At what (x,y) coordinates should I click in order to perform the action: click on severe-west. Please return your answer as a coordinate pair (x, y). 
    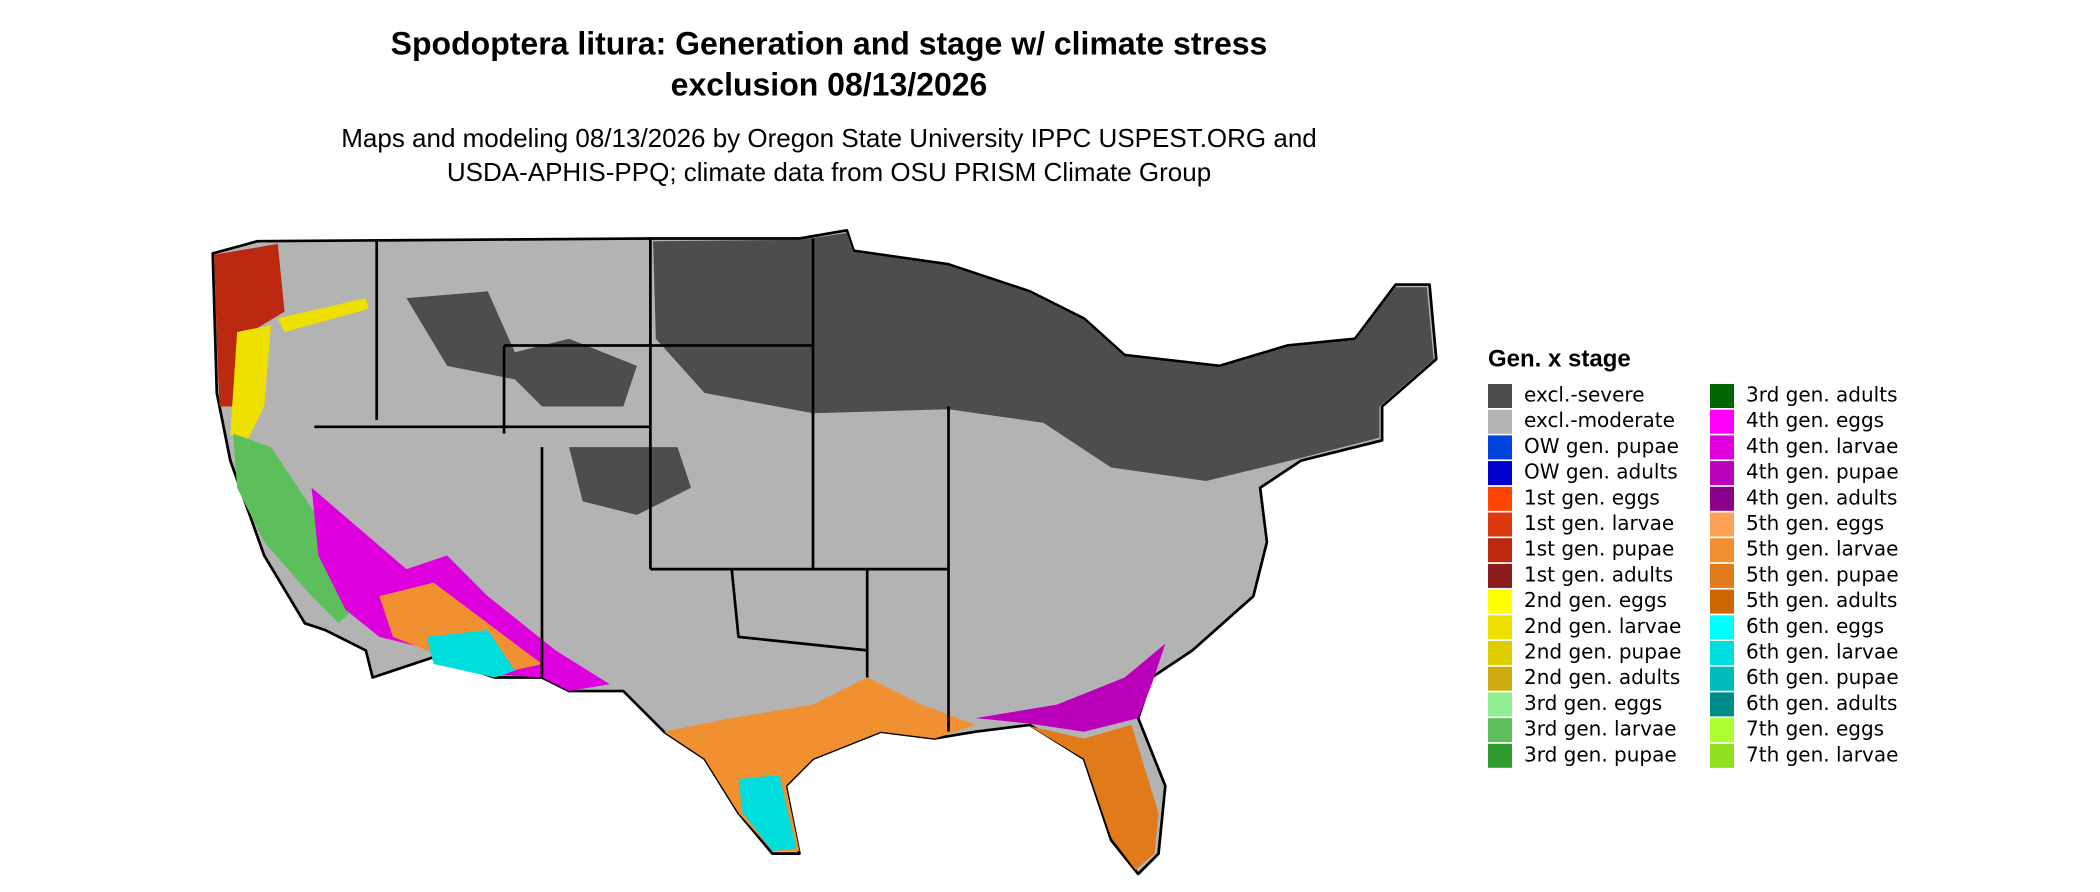
    Looking at the image, I should click on (521, 349).